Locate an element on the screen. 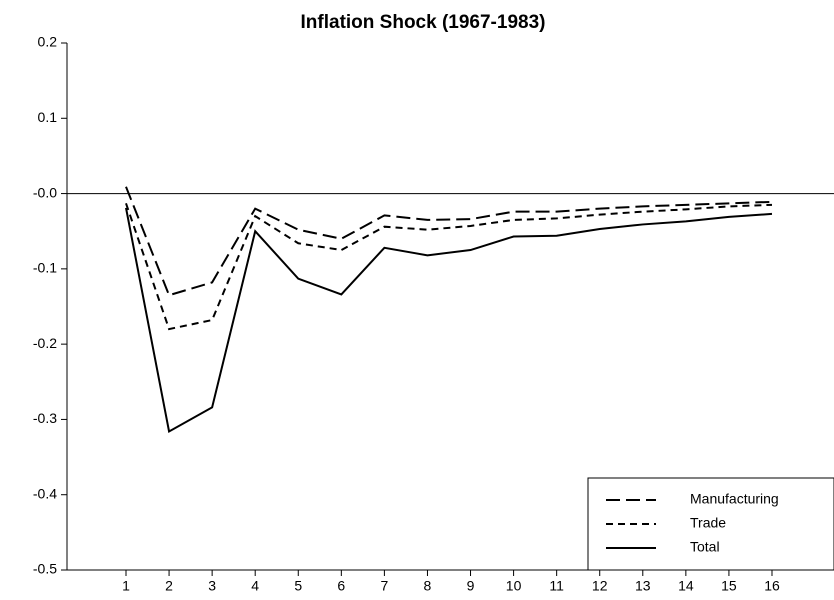  y-tick-label: -0.2 is located at coordinates (45, 343).